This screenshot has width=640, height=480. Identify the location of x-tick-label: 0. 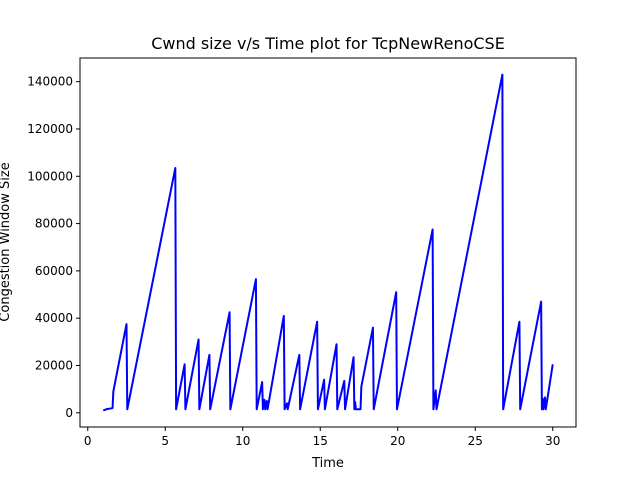
(88, 441).